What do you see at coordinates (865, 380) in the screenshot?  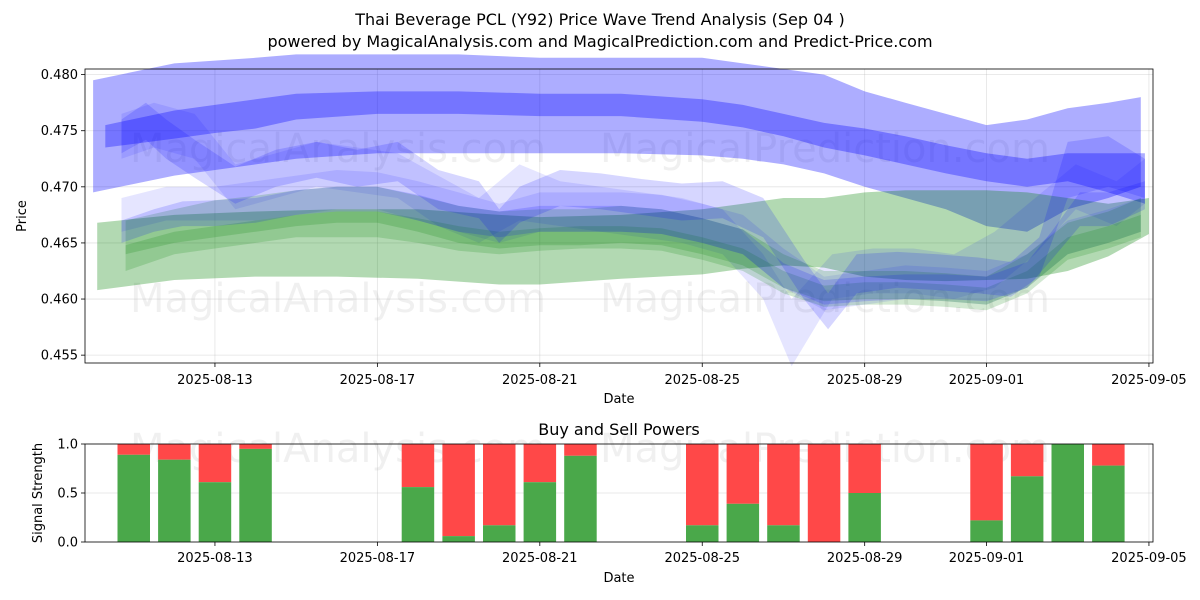 I see `top-x-tick-label: 2025-08-29` at bounding box center [865, 380].